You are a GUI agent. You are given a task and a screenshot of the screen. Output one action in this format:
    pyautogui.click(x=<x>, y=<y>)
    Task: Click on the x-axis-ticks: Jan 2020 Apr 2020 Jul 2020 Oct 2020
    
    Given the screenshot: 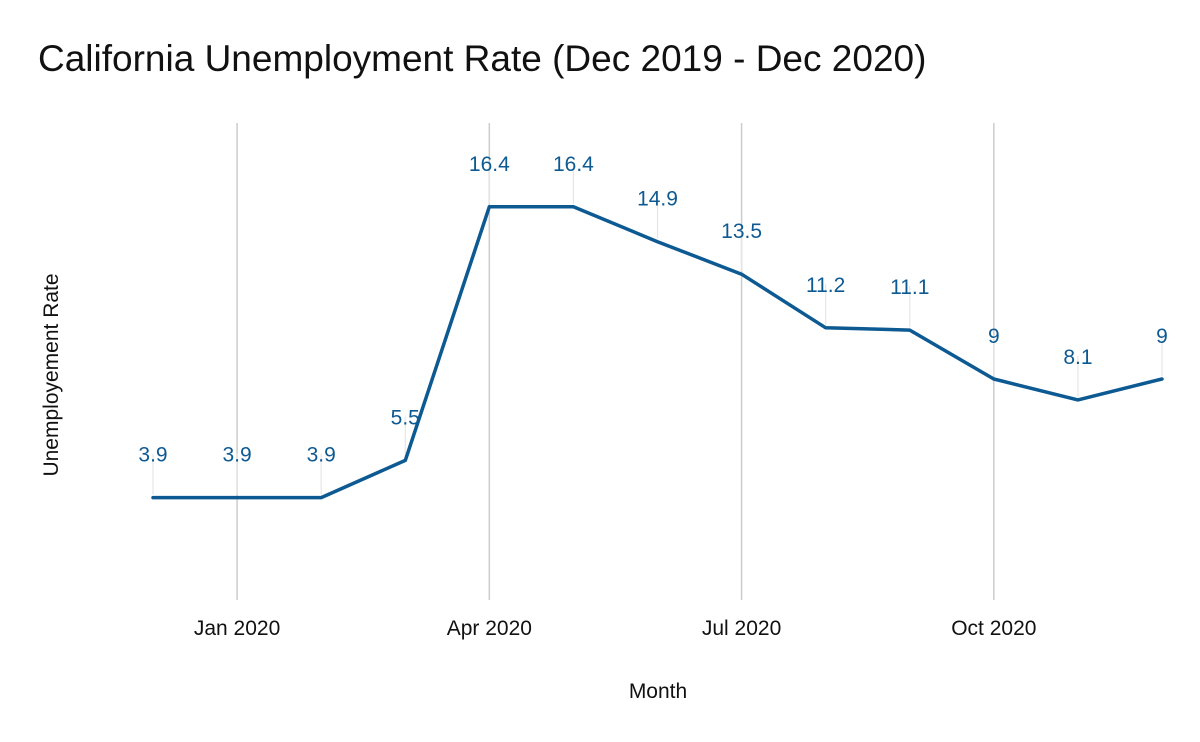 What is the action you would take?
    pyautogui.click(x=615, y=628)
    